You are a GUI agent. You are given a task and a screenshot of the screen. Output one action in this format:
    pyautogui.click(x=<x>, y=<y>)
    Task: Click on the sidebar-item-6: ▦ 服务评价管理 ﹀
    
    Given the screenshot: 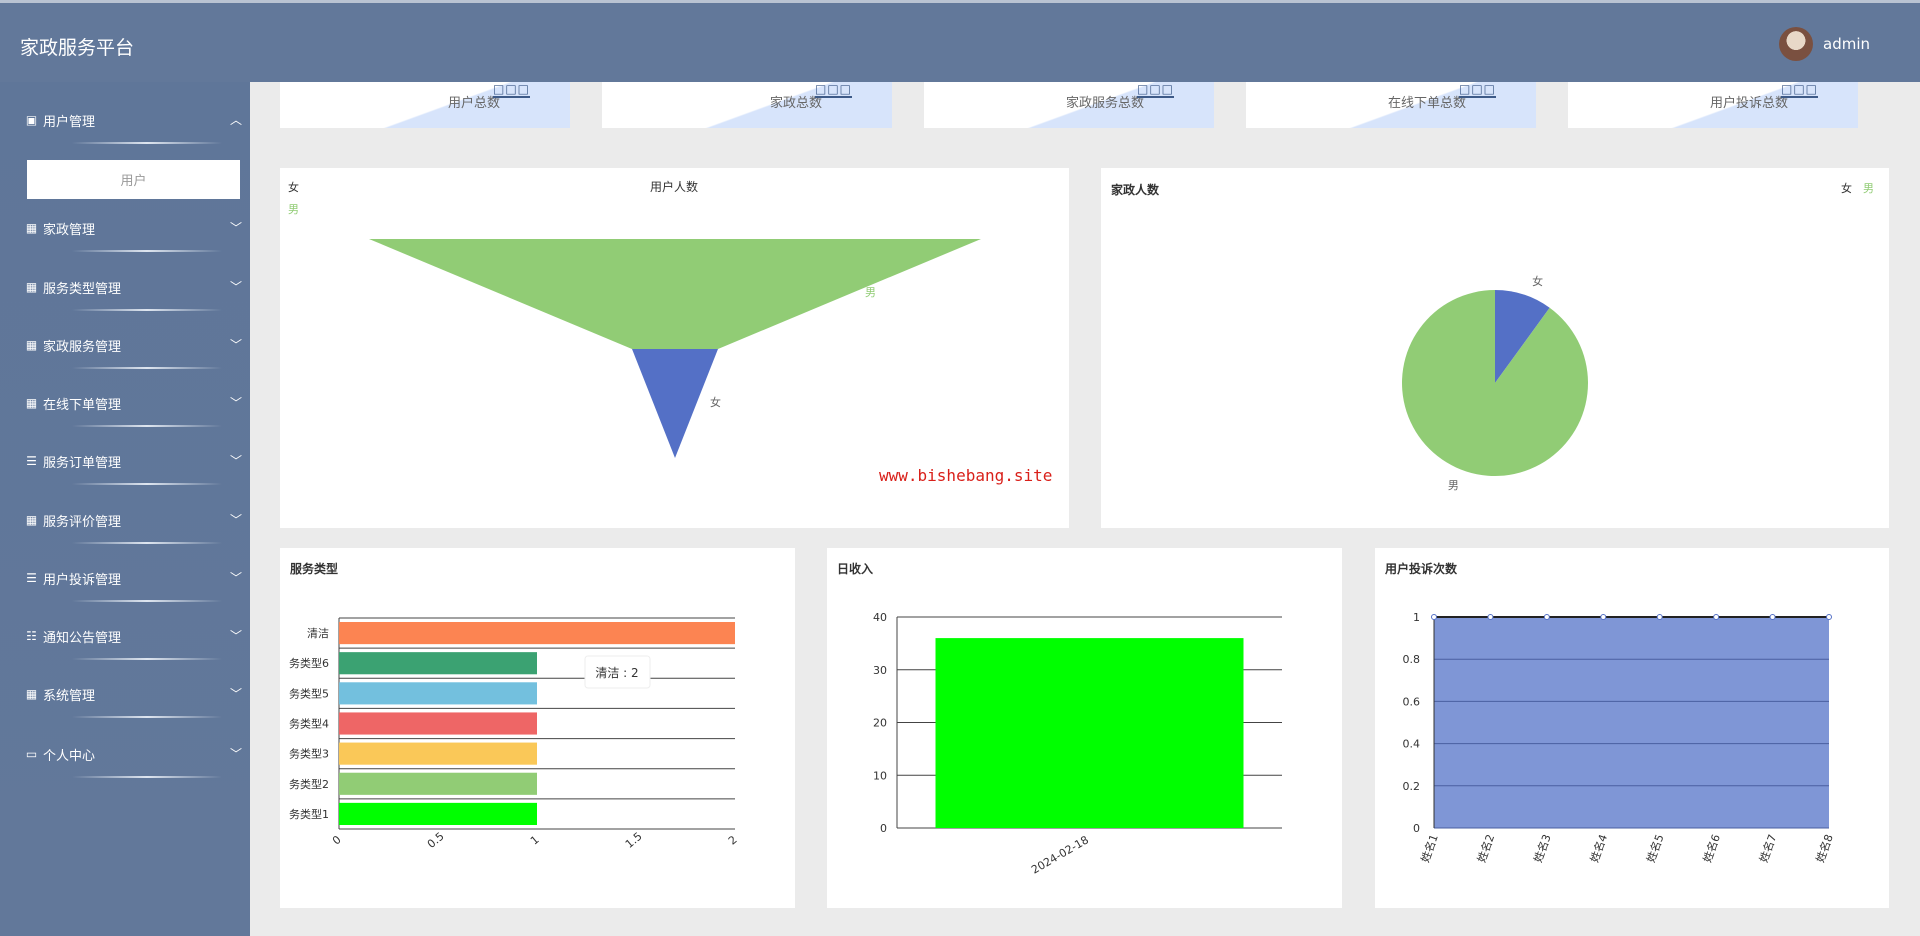 What is the action you would take?
    pyautogui.click(x=125, y=522)
    